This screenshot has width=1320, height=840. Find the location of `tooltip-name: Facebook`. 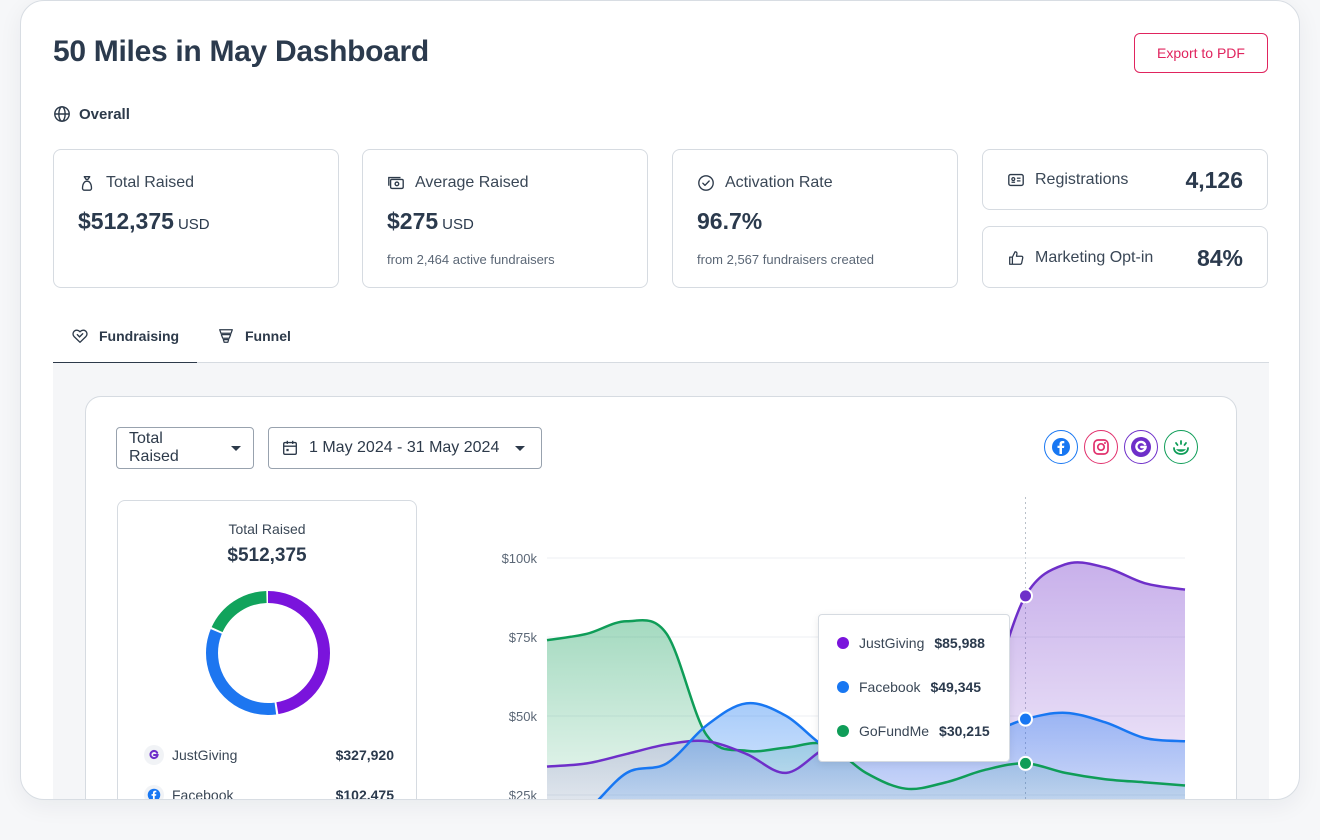

tooltip-name: Facebook is located at coordinates (890, 687).